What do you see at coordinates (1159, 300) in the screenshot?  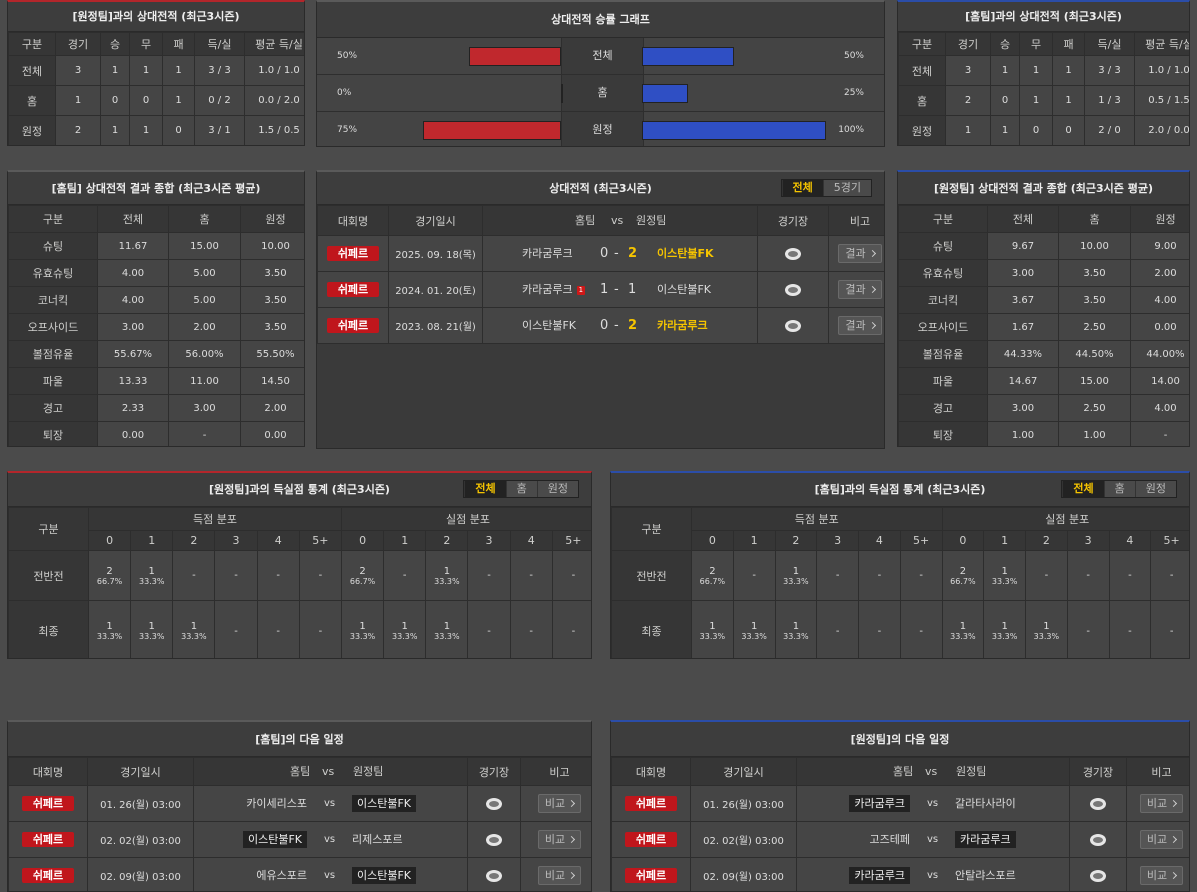 I see `table-cell: 4.00` at bounding box center [1159, 300].